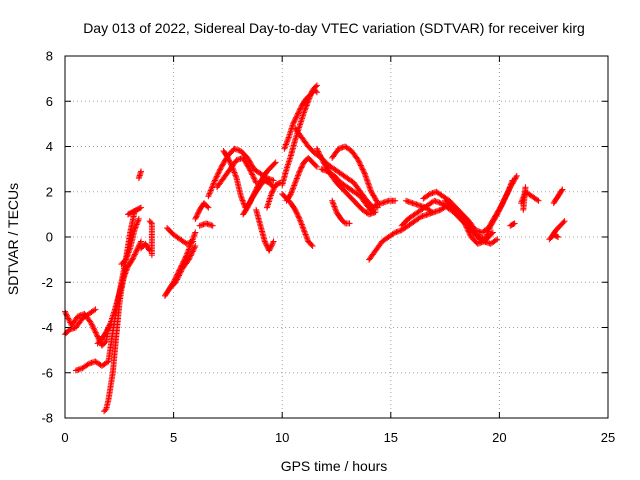 The width and height of the screenshot is (640, 480). What do you see at coordinates (301, 179) in the screenshot?
I see `series-t24` at bounding box center [301, 179].